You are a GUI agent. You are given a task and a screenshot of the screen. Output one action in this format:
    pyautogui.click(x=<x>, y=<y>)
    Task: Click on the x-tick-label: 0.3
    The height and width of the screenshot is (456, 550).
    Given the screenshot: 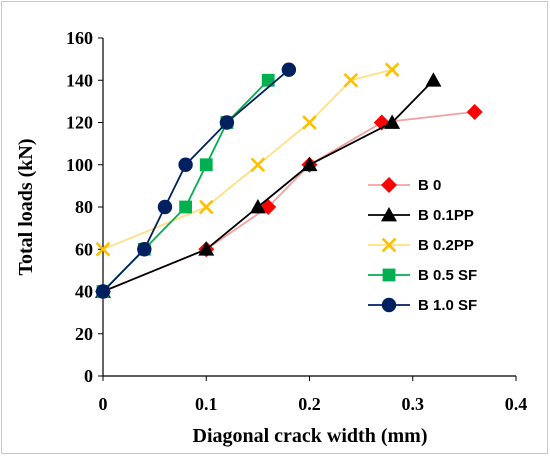 What is the action you would take?
    pyautogui.click(x=413, y=404)
    